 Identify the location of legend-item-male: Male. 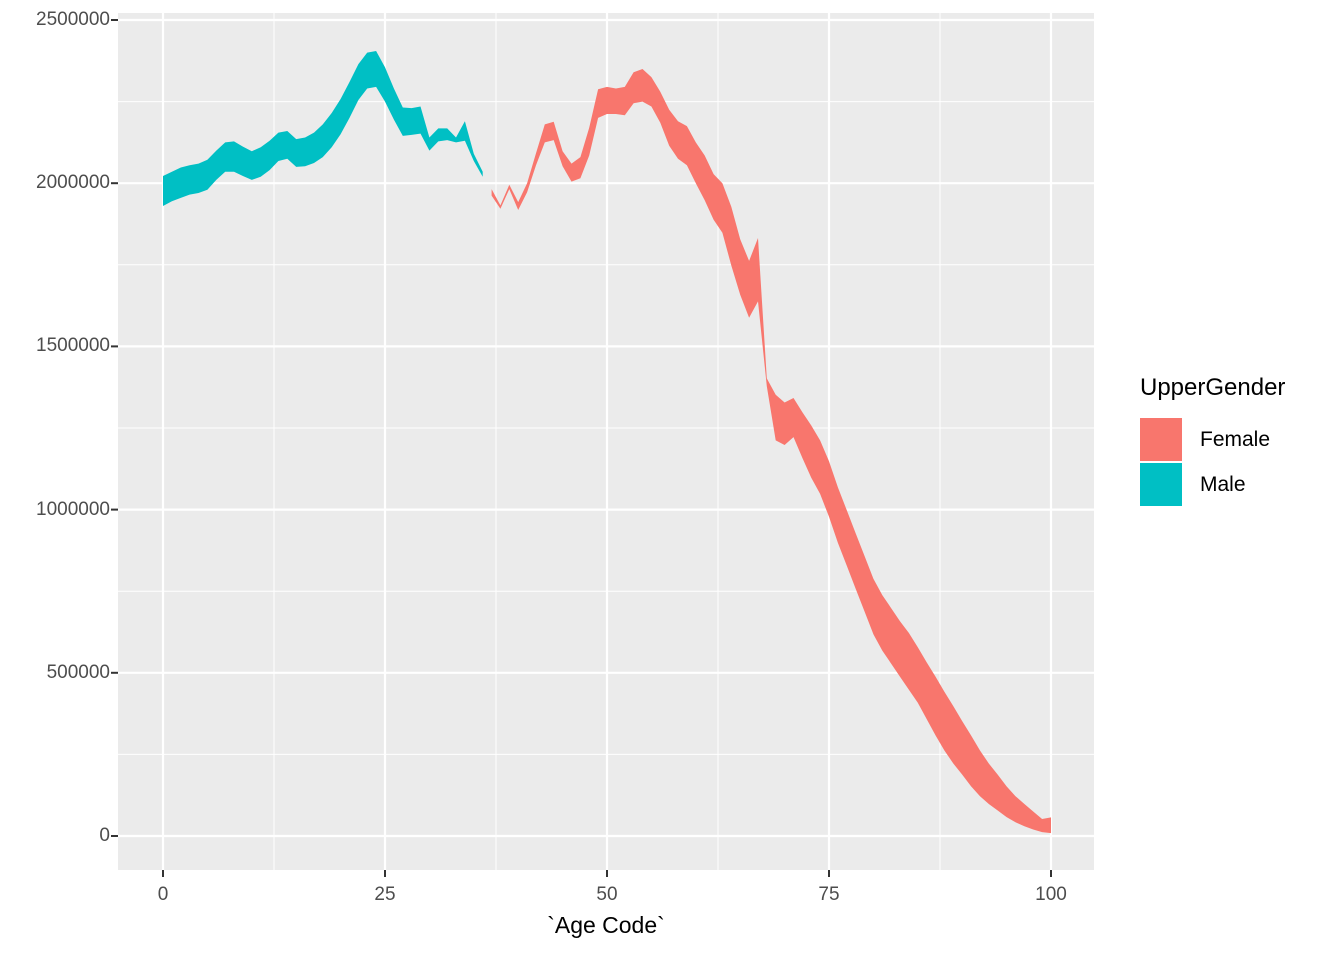
(1240, 484).